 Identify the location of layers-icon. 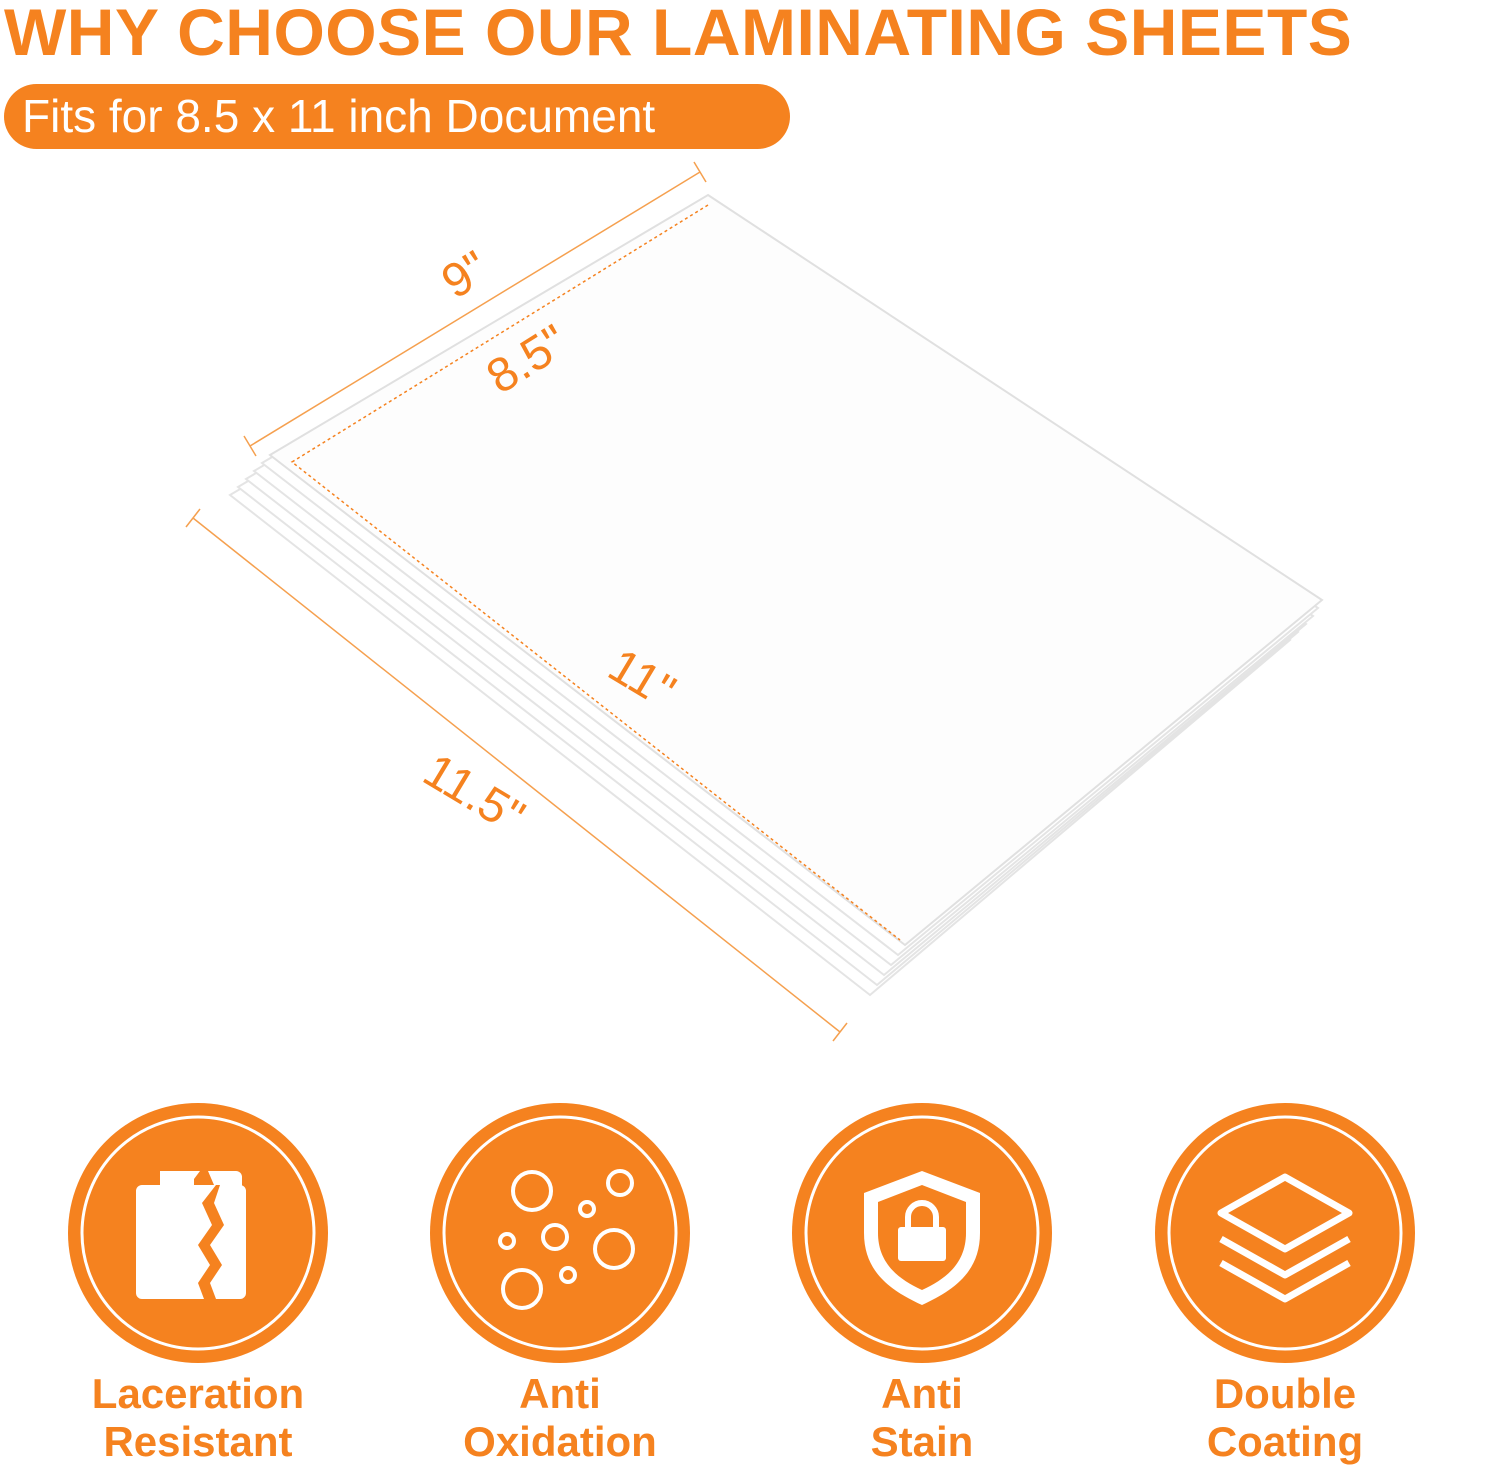
(1285, 1233).